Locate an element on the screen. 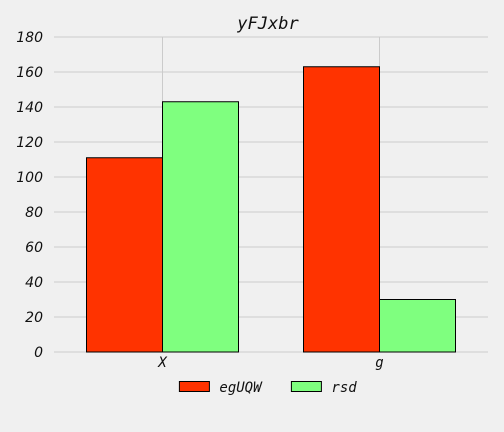  bar-rsd-g is located at coordinates (417, 326).